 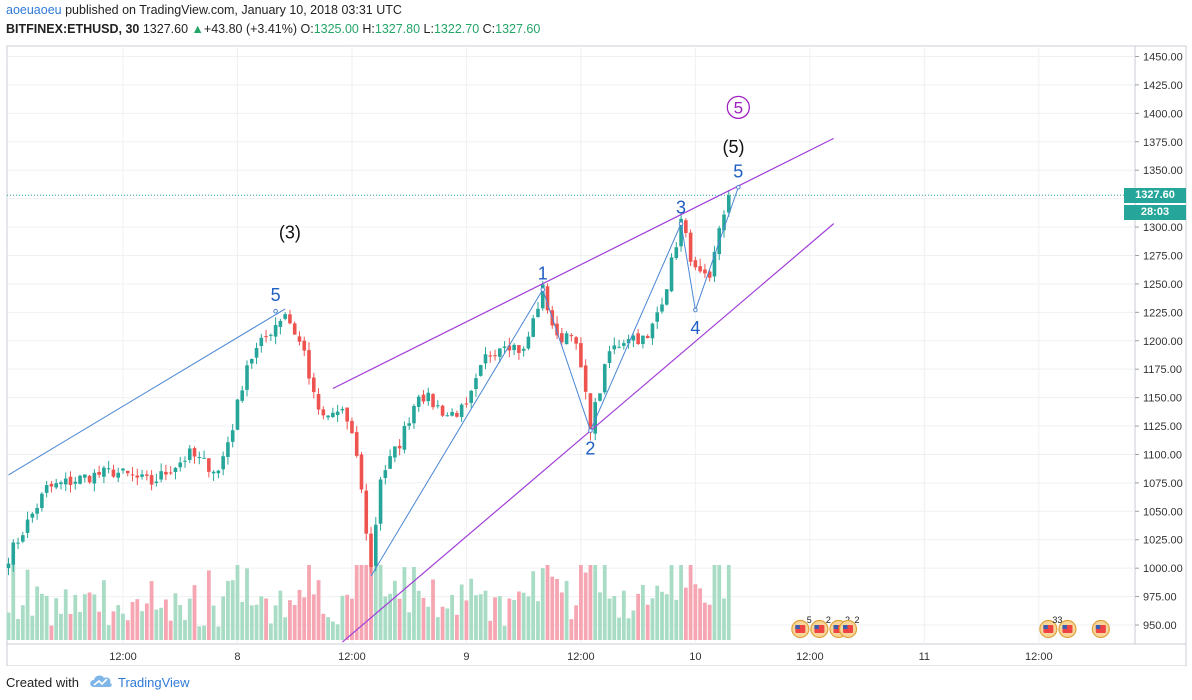 I want to click on event-markers: 522233, so click(x=950, y=627).